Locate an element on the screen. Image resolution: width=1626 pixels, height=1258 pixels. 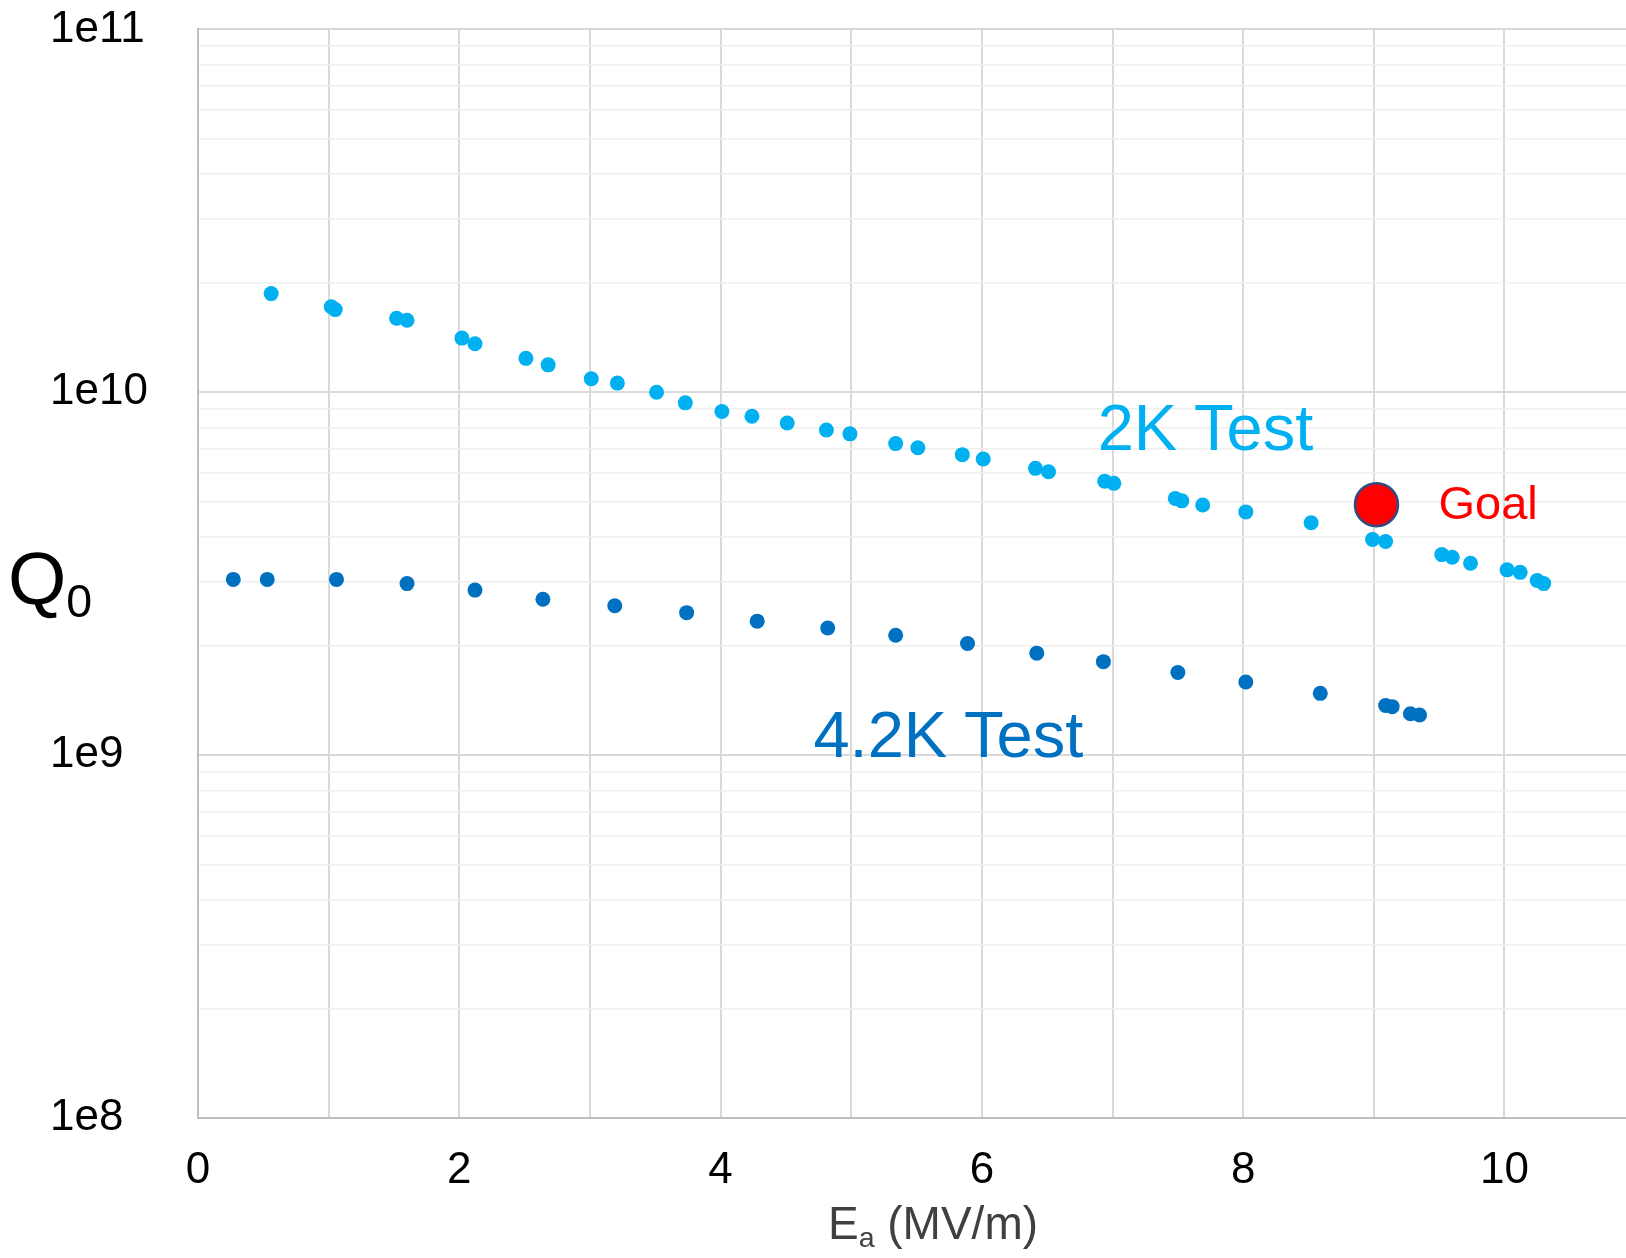
y-axis-title: Q$_{0}$ is located at coordinates (50, 582).